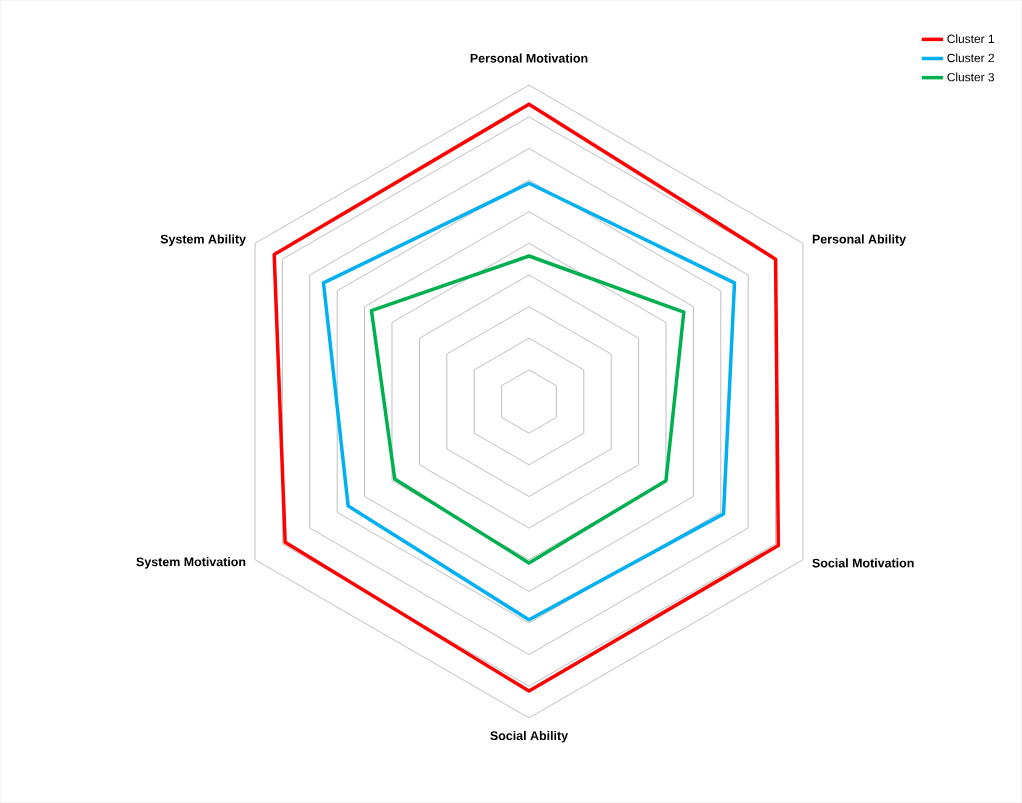  I want to click on spoke-label: System Motivation, so click(191, 563).